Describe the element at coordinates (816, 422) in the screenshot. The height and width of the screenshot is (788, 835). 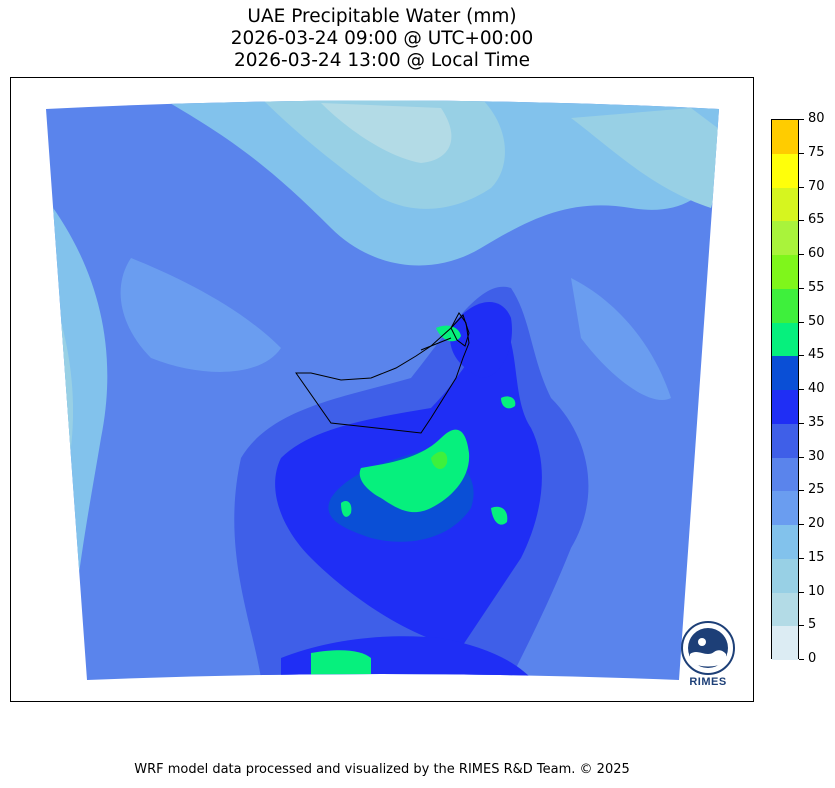
I see `colorbar-tick-label: 35` at that location.